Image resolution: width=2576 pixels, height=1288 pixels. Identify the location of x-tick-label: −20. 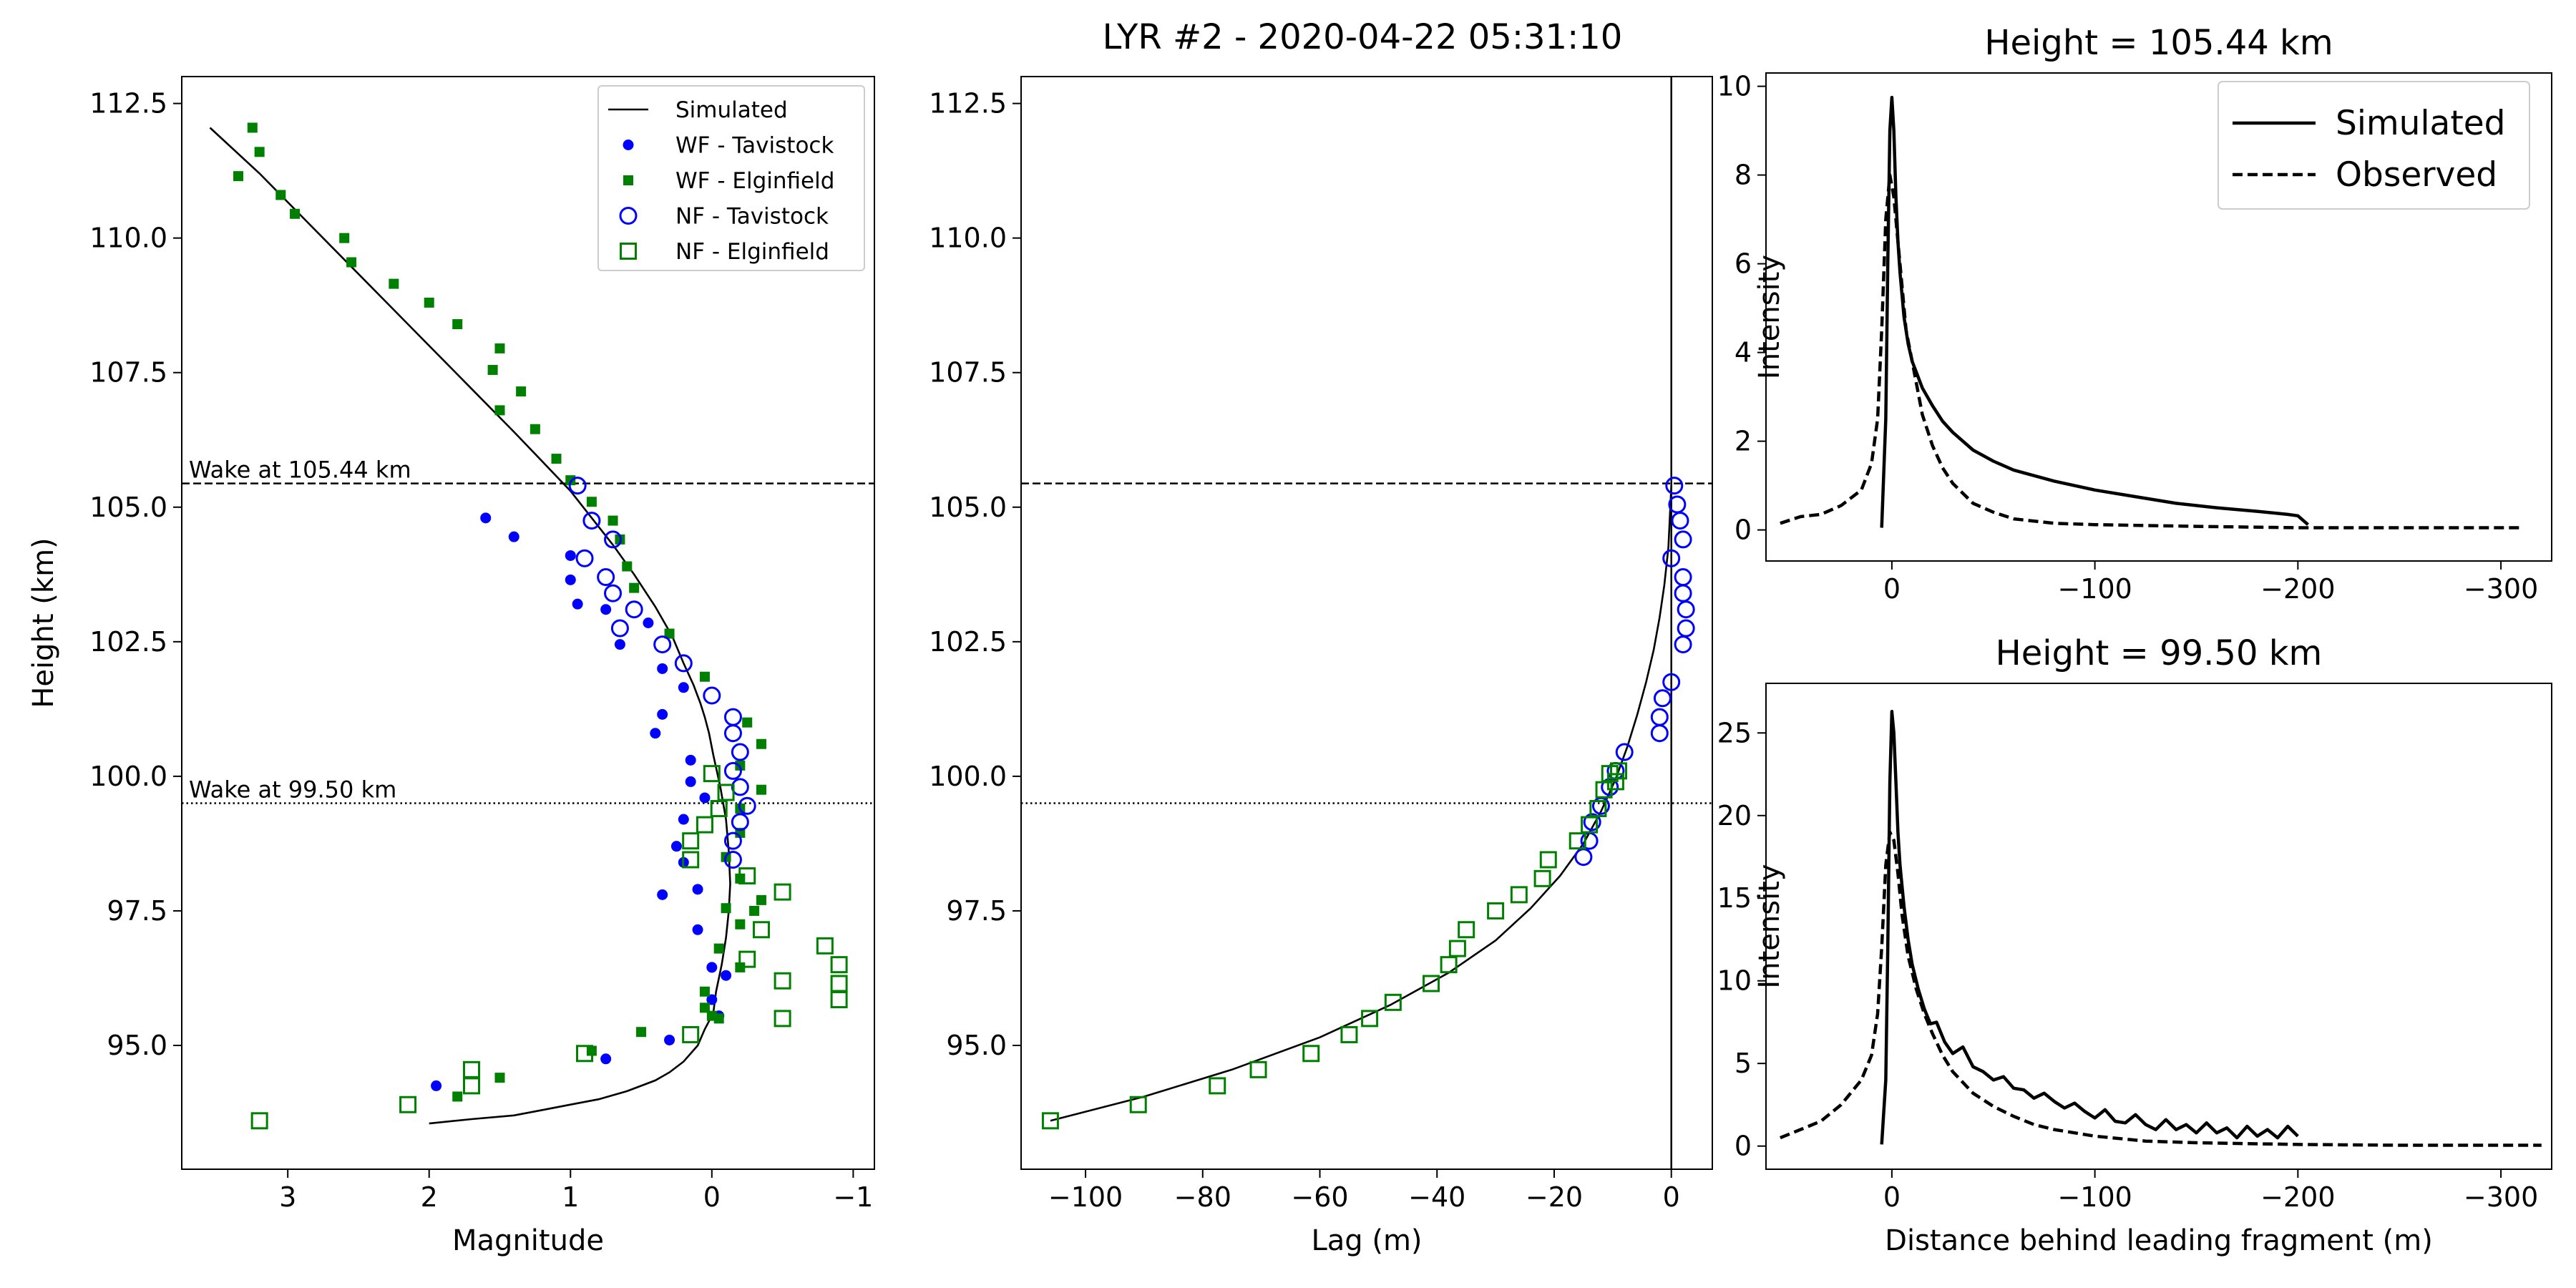
(1554, 1197).